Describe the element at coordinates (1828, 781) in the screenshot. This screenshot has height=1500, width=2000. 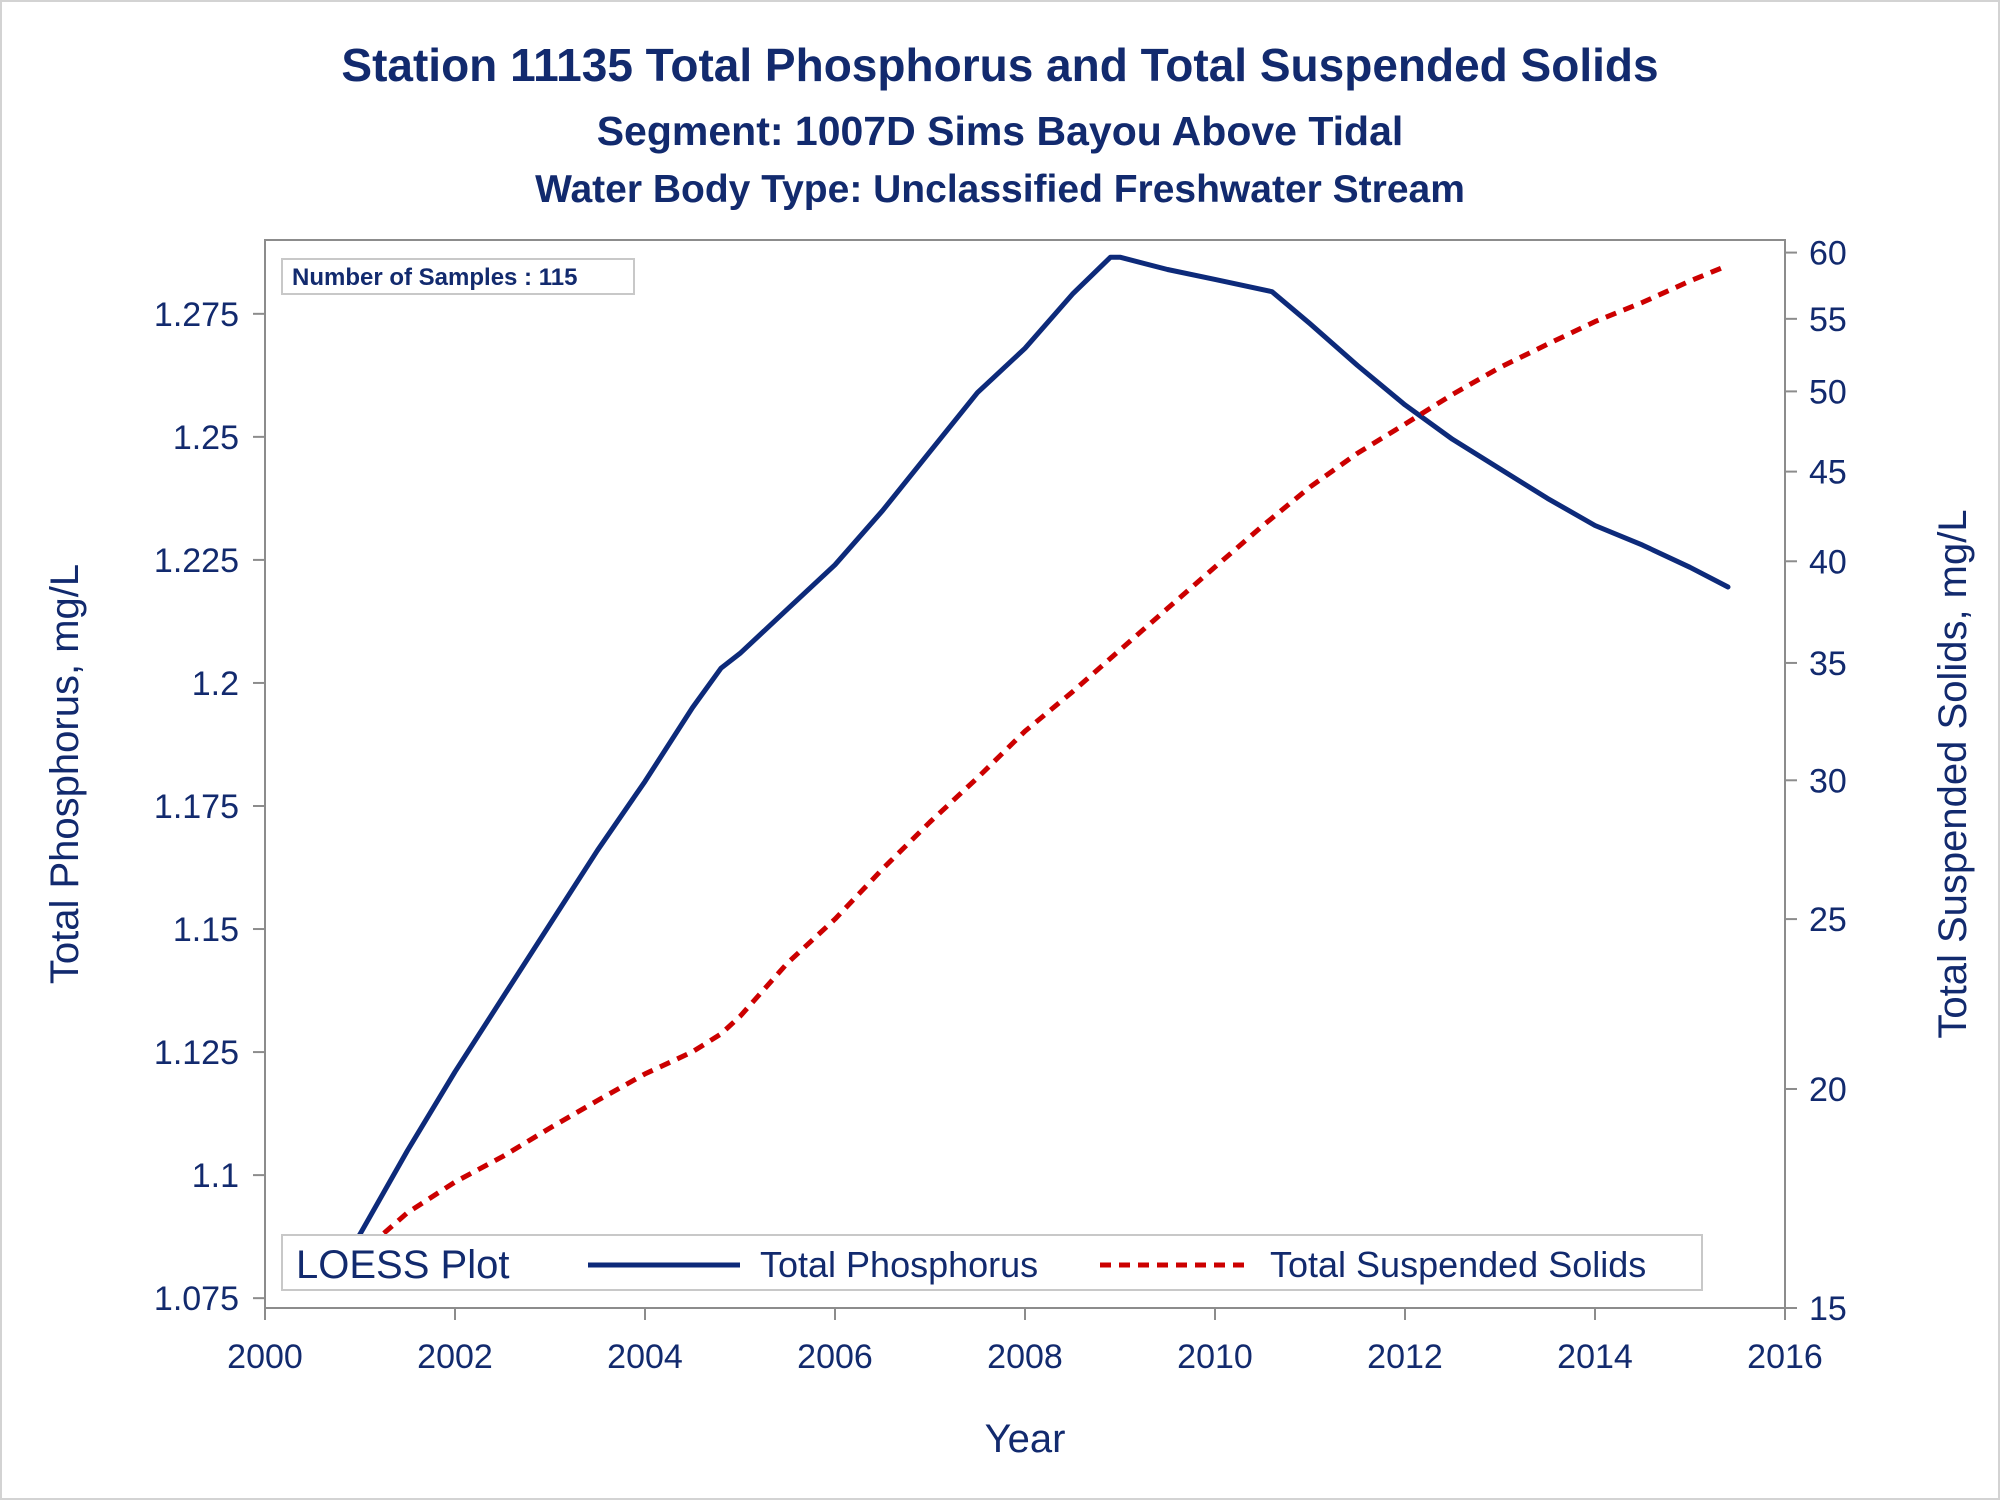
I see `right-y-tick-label: 30` at that location.